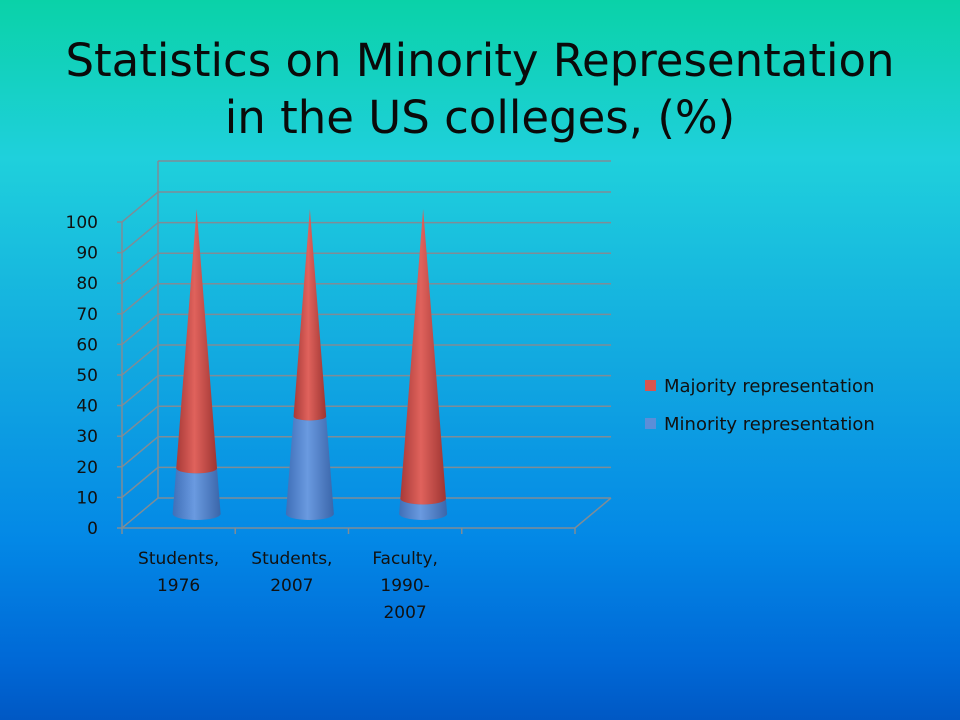 This screenshot has height=720, width=960. Describe the element at coordinates (87, 284) in the screenshot. I see `y-tick-label: 80` at that location.